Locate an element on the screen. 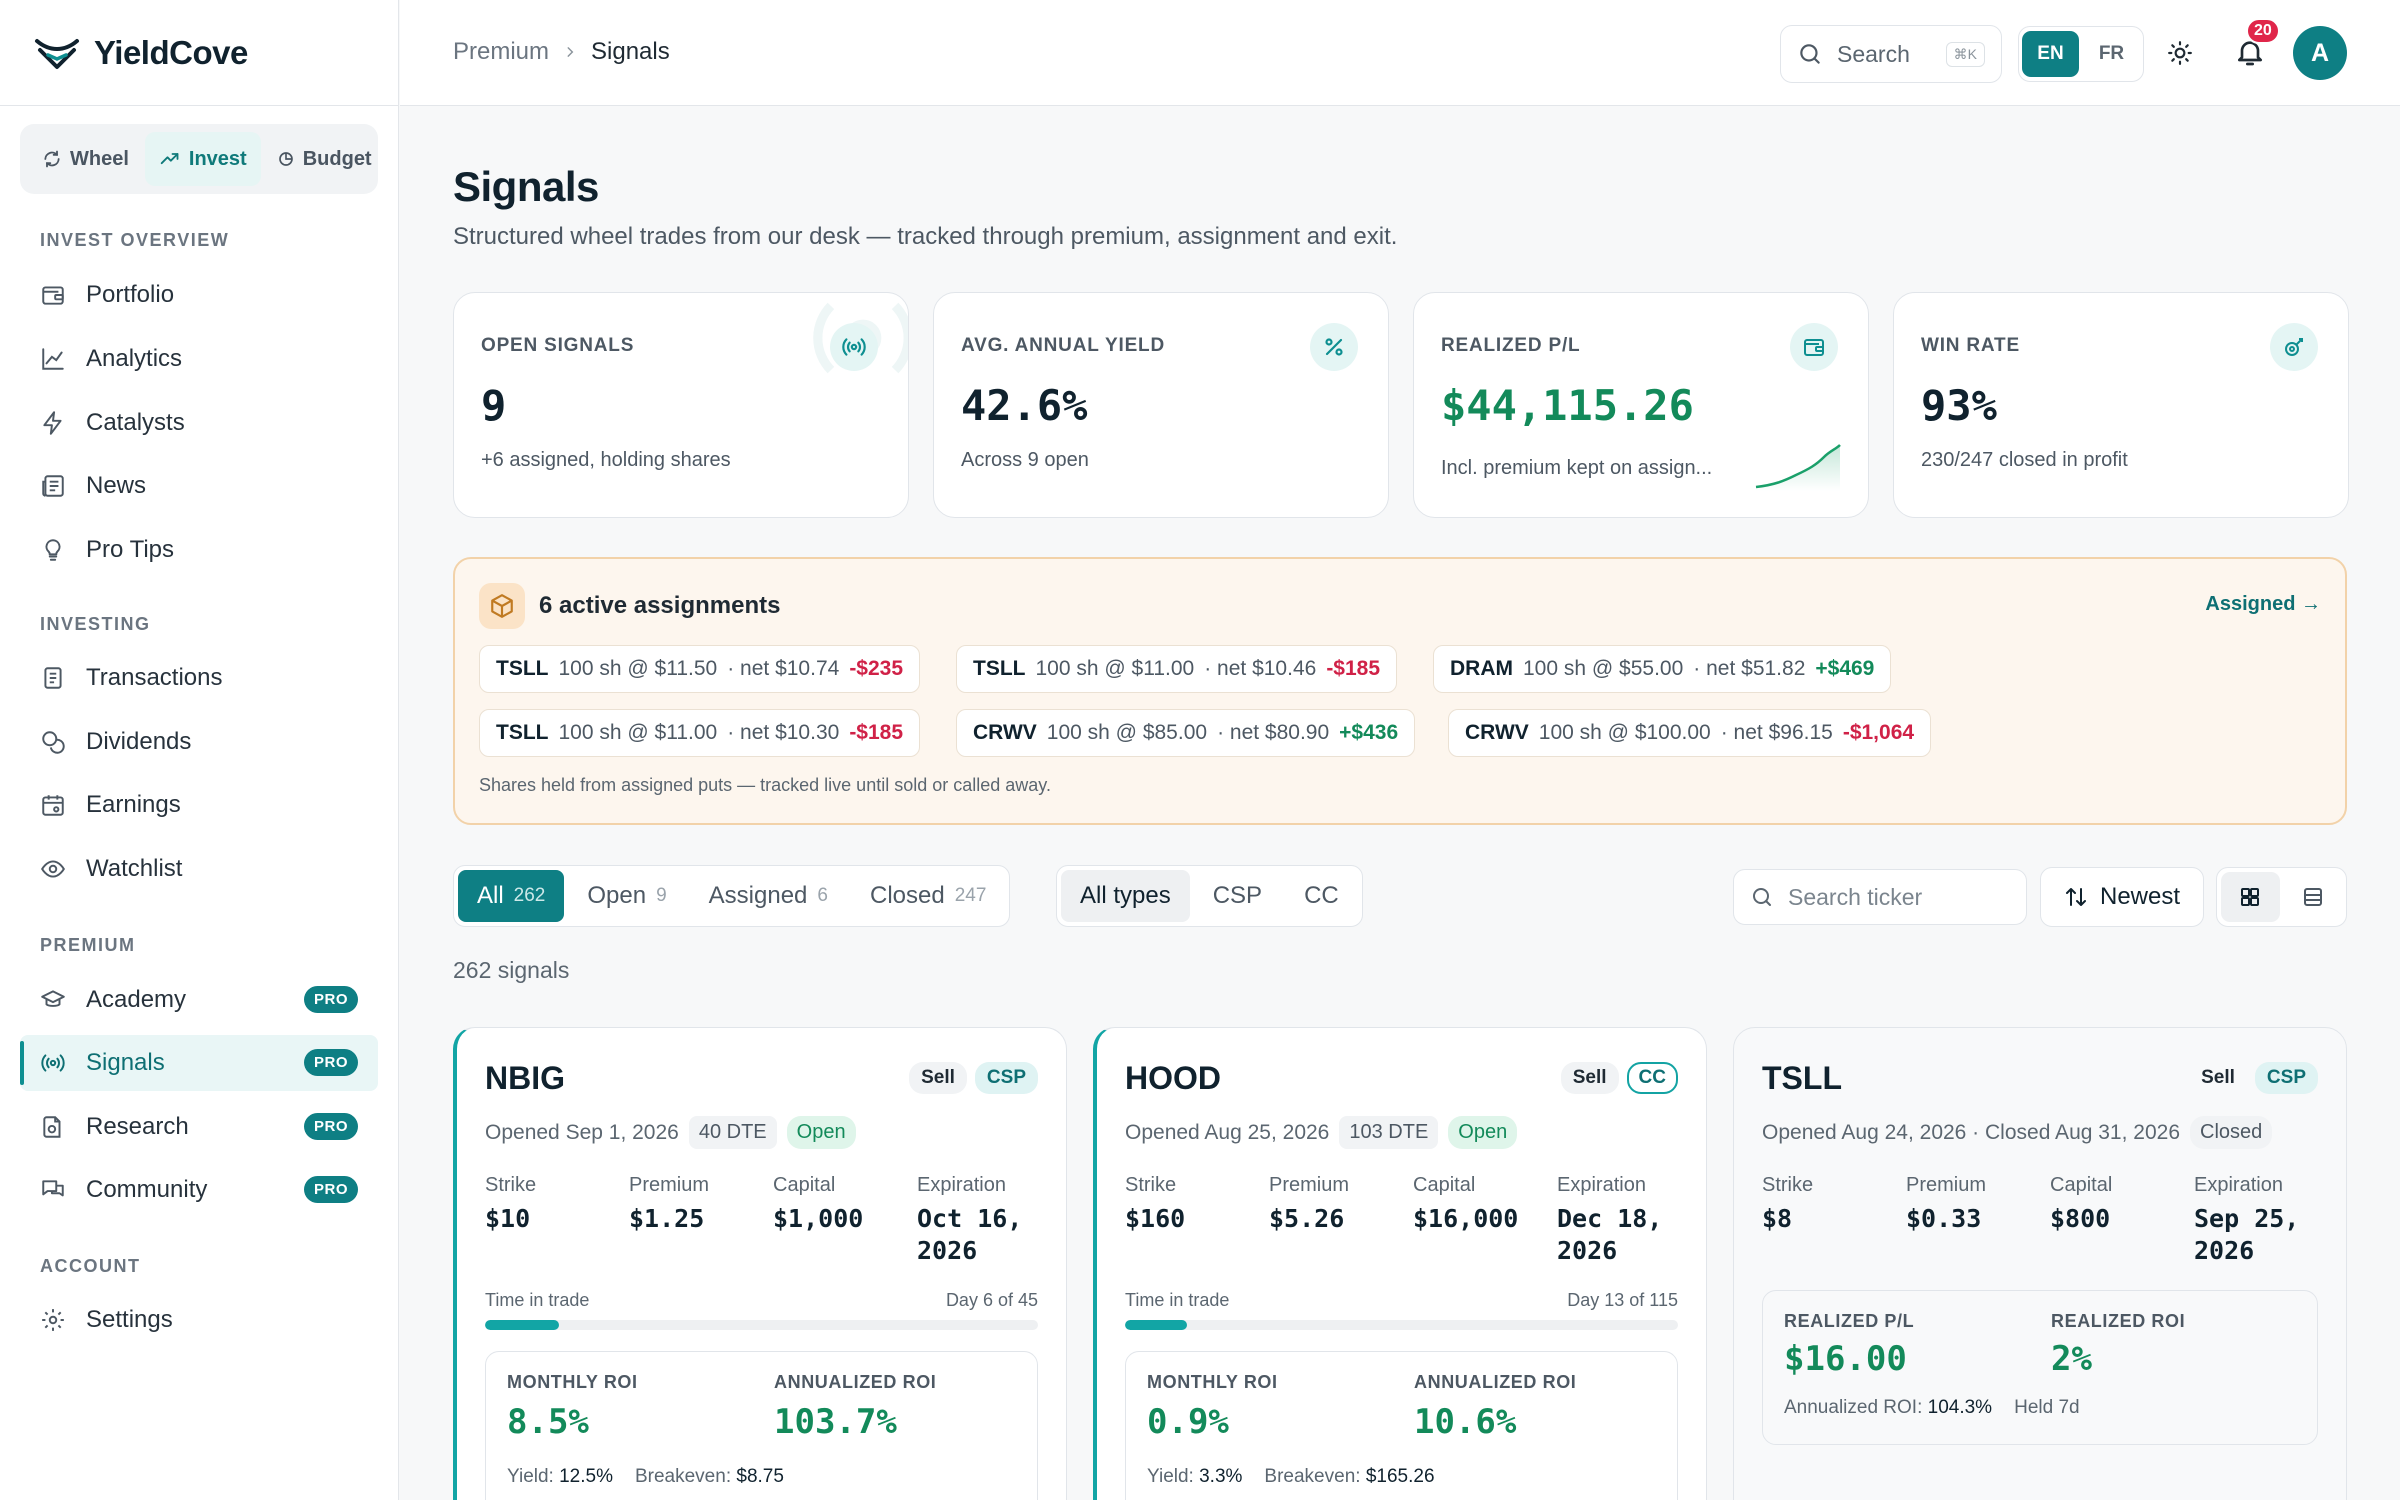 This screenshot has width=2400, height=1500. sidebar-item-settings: Settings is located at coordinates (199, 1320).